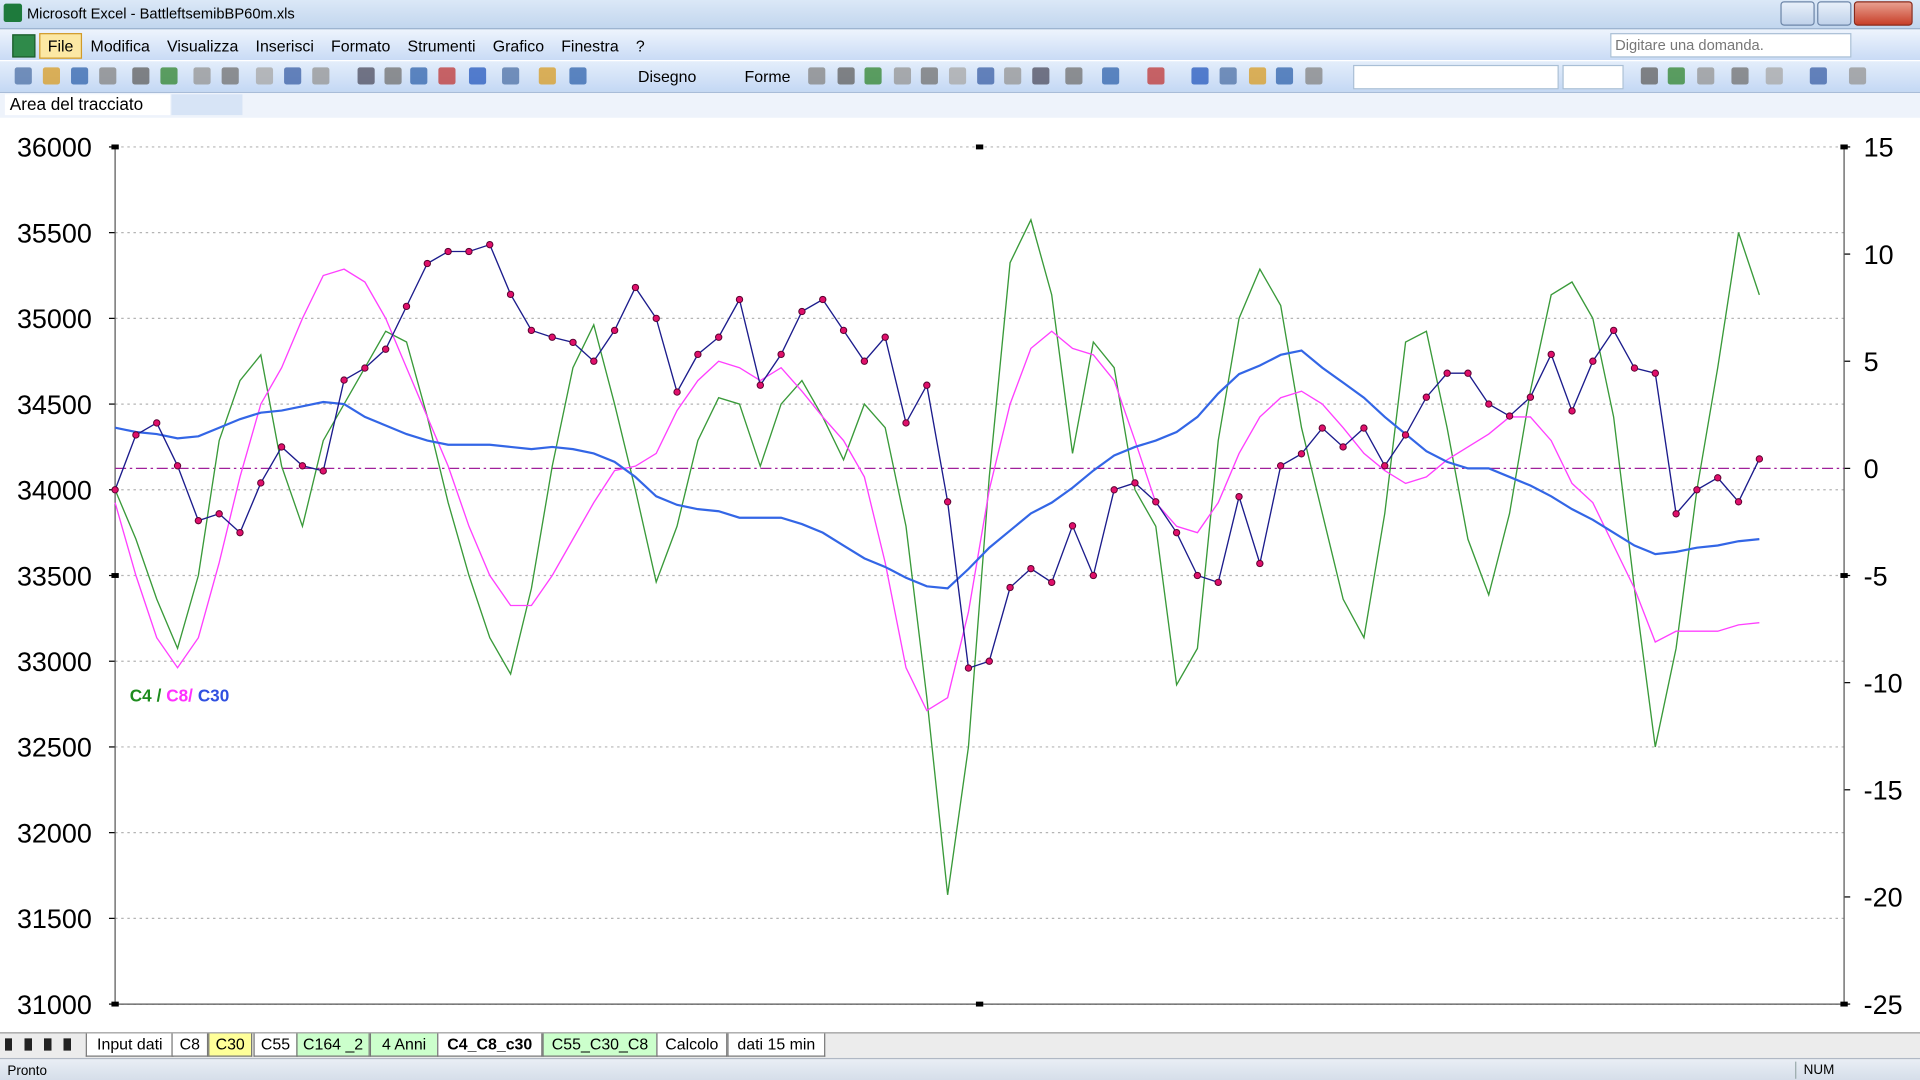  I want to click on menu-item: File, so click(60, 46).